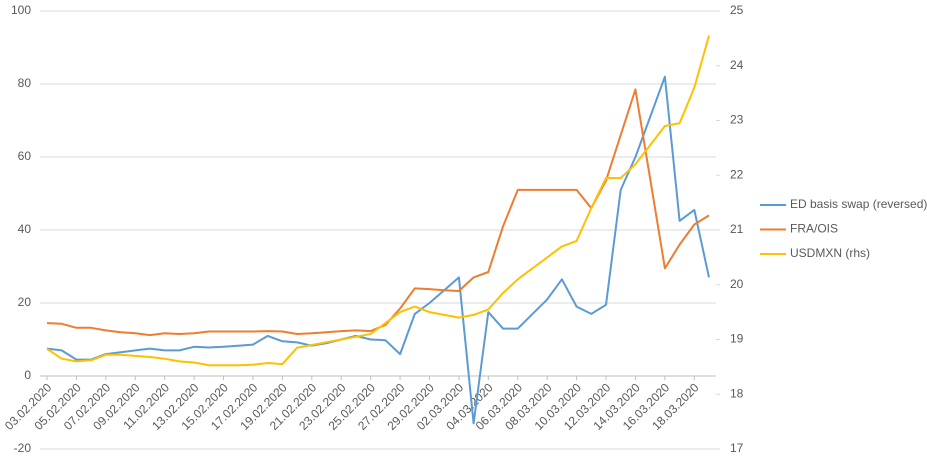 The image size is (927, 461). Describe the element at coordinates (25, 83) in the screenshot. I see `y-tick-label: 80` at that location.